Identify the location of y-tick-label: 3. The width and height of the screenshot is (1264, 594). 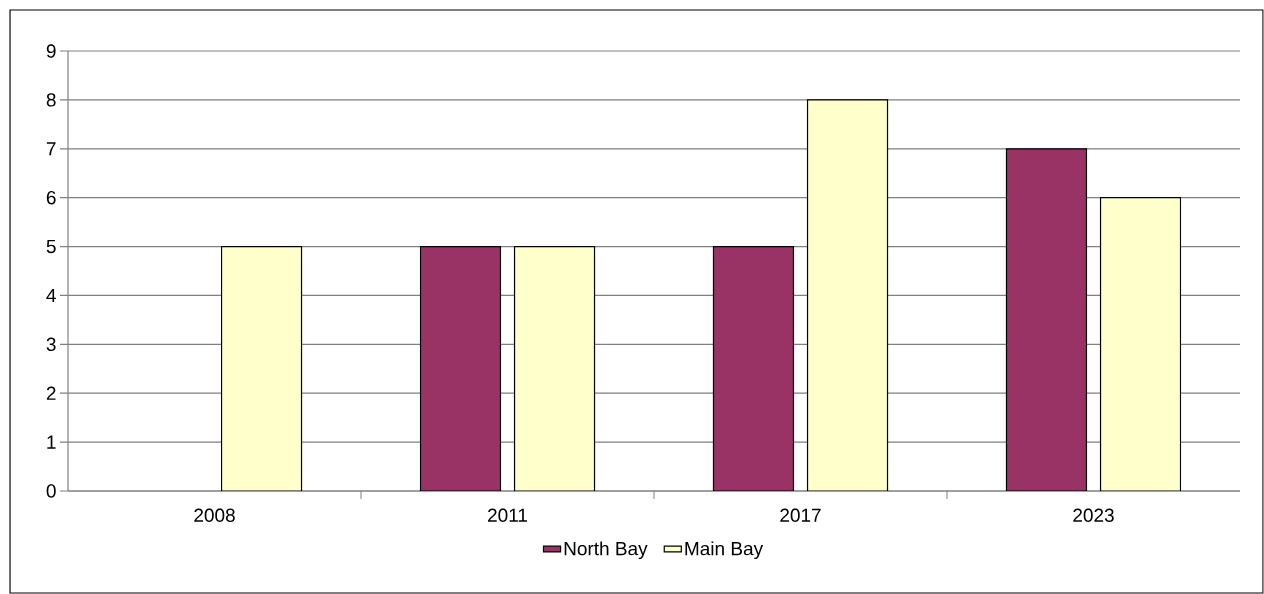
(51, 344).